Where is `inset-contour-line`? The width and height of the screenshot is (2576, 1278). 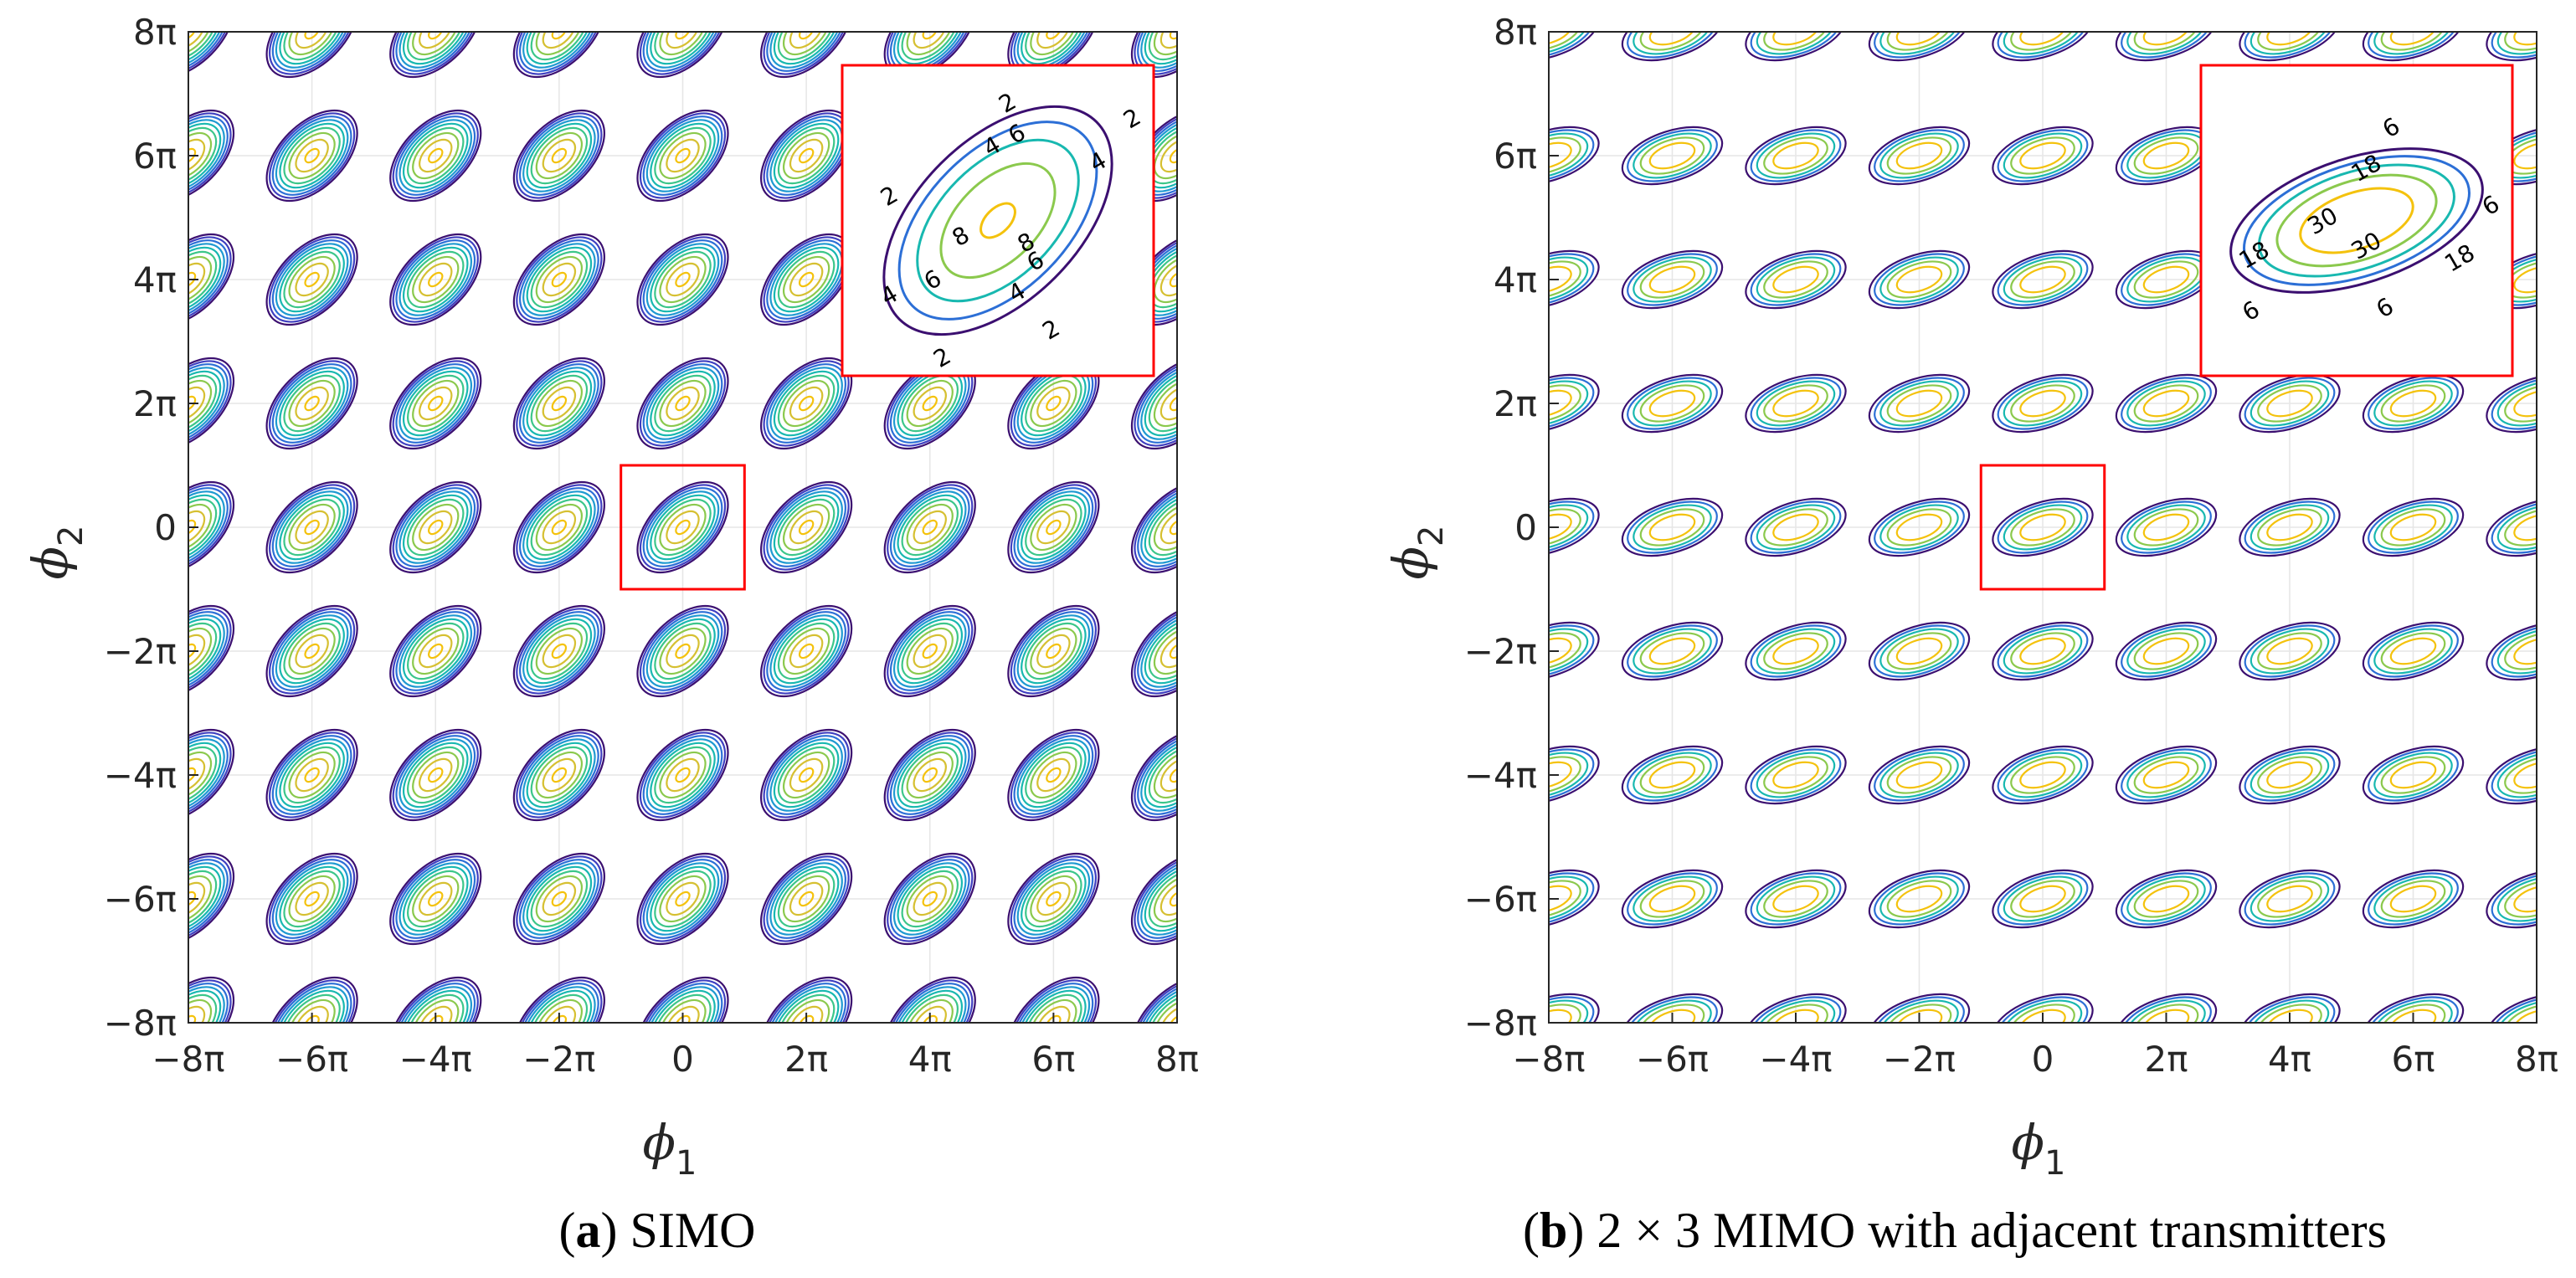
inset-contour-line is located at coordinates (2357, 220).